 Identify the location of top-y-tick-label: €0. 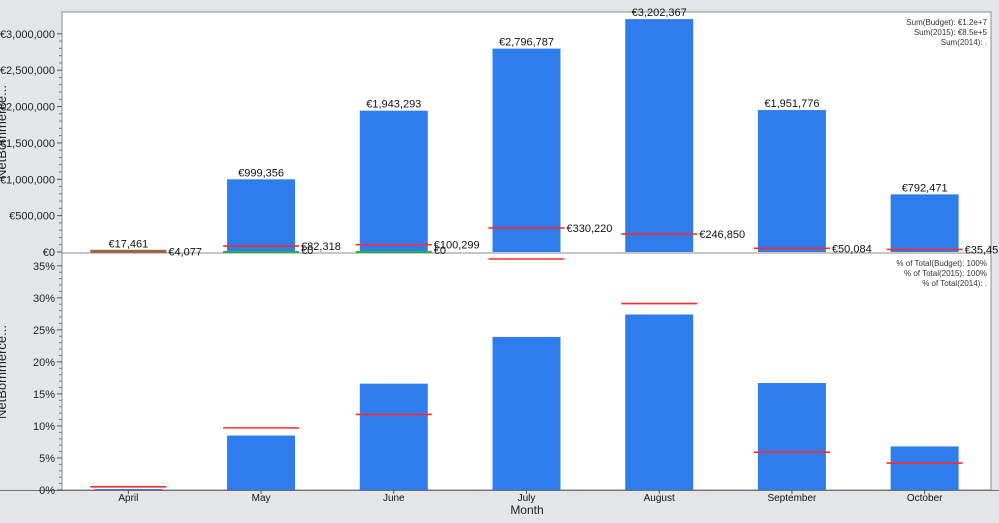
(49, 253).